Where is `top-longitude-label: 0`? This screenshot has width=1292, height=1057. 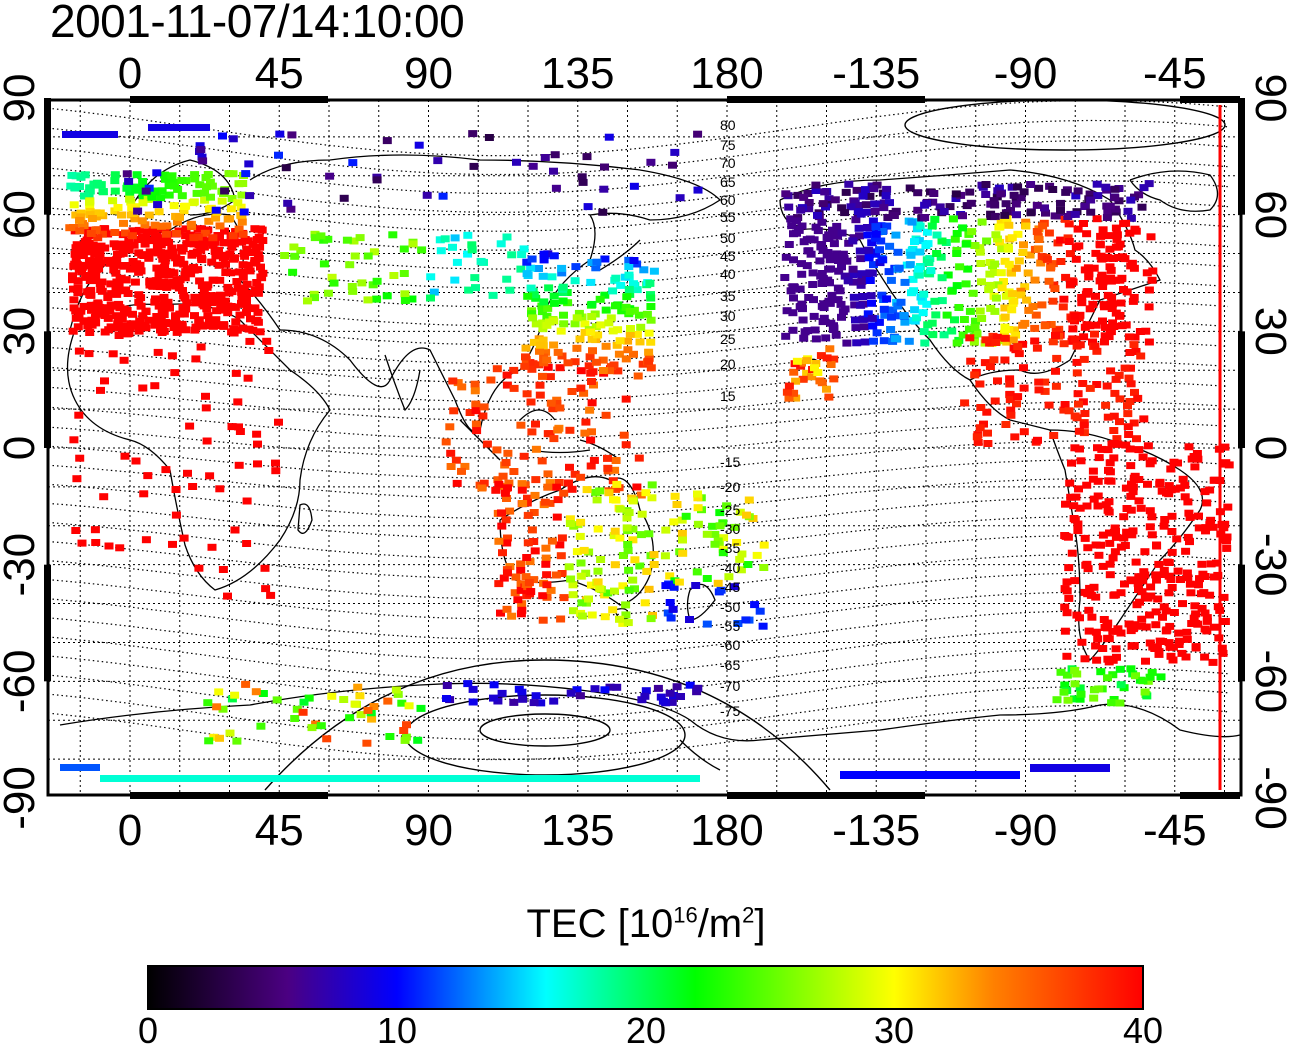
top-longitude-label: 0 is located at coordinates (130, 73).